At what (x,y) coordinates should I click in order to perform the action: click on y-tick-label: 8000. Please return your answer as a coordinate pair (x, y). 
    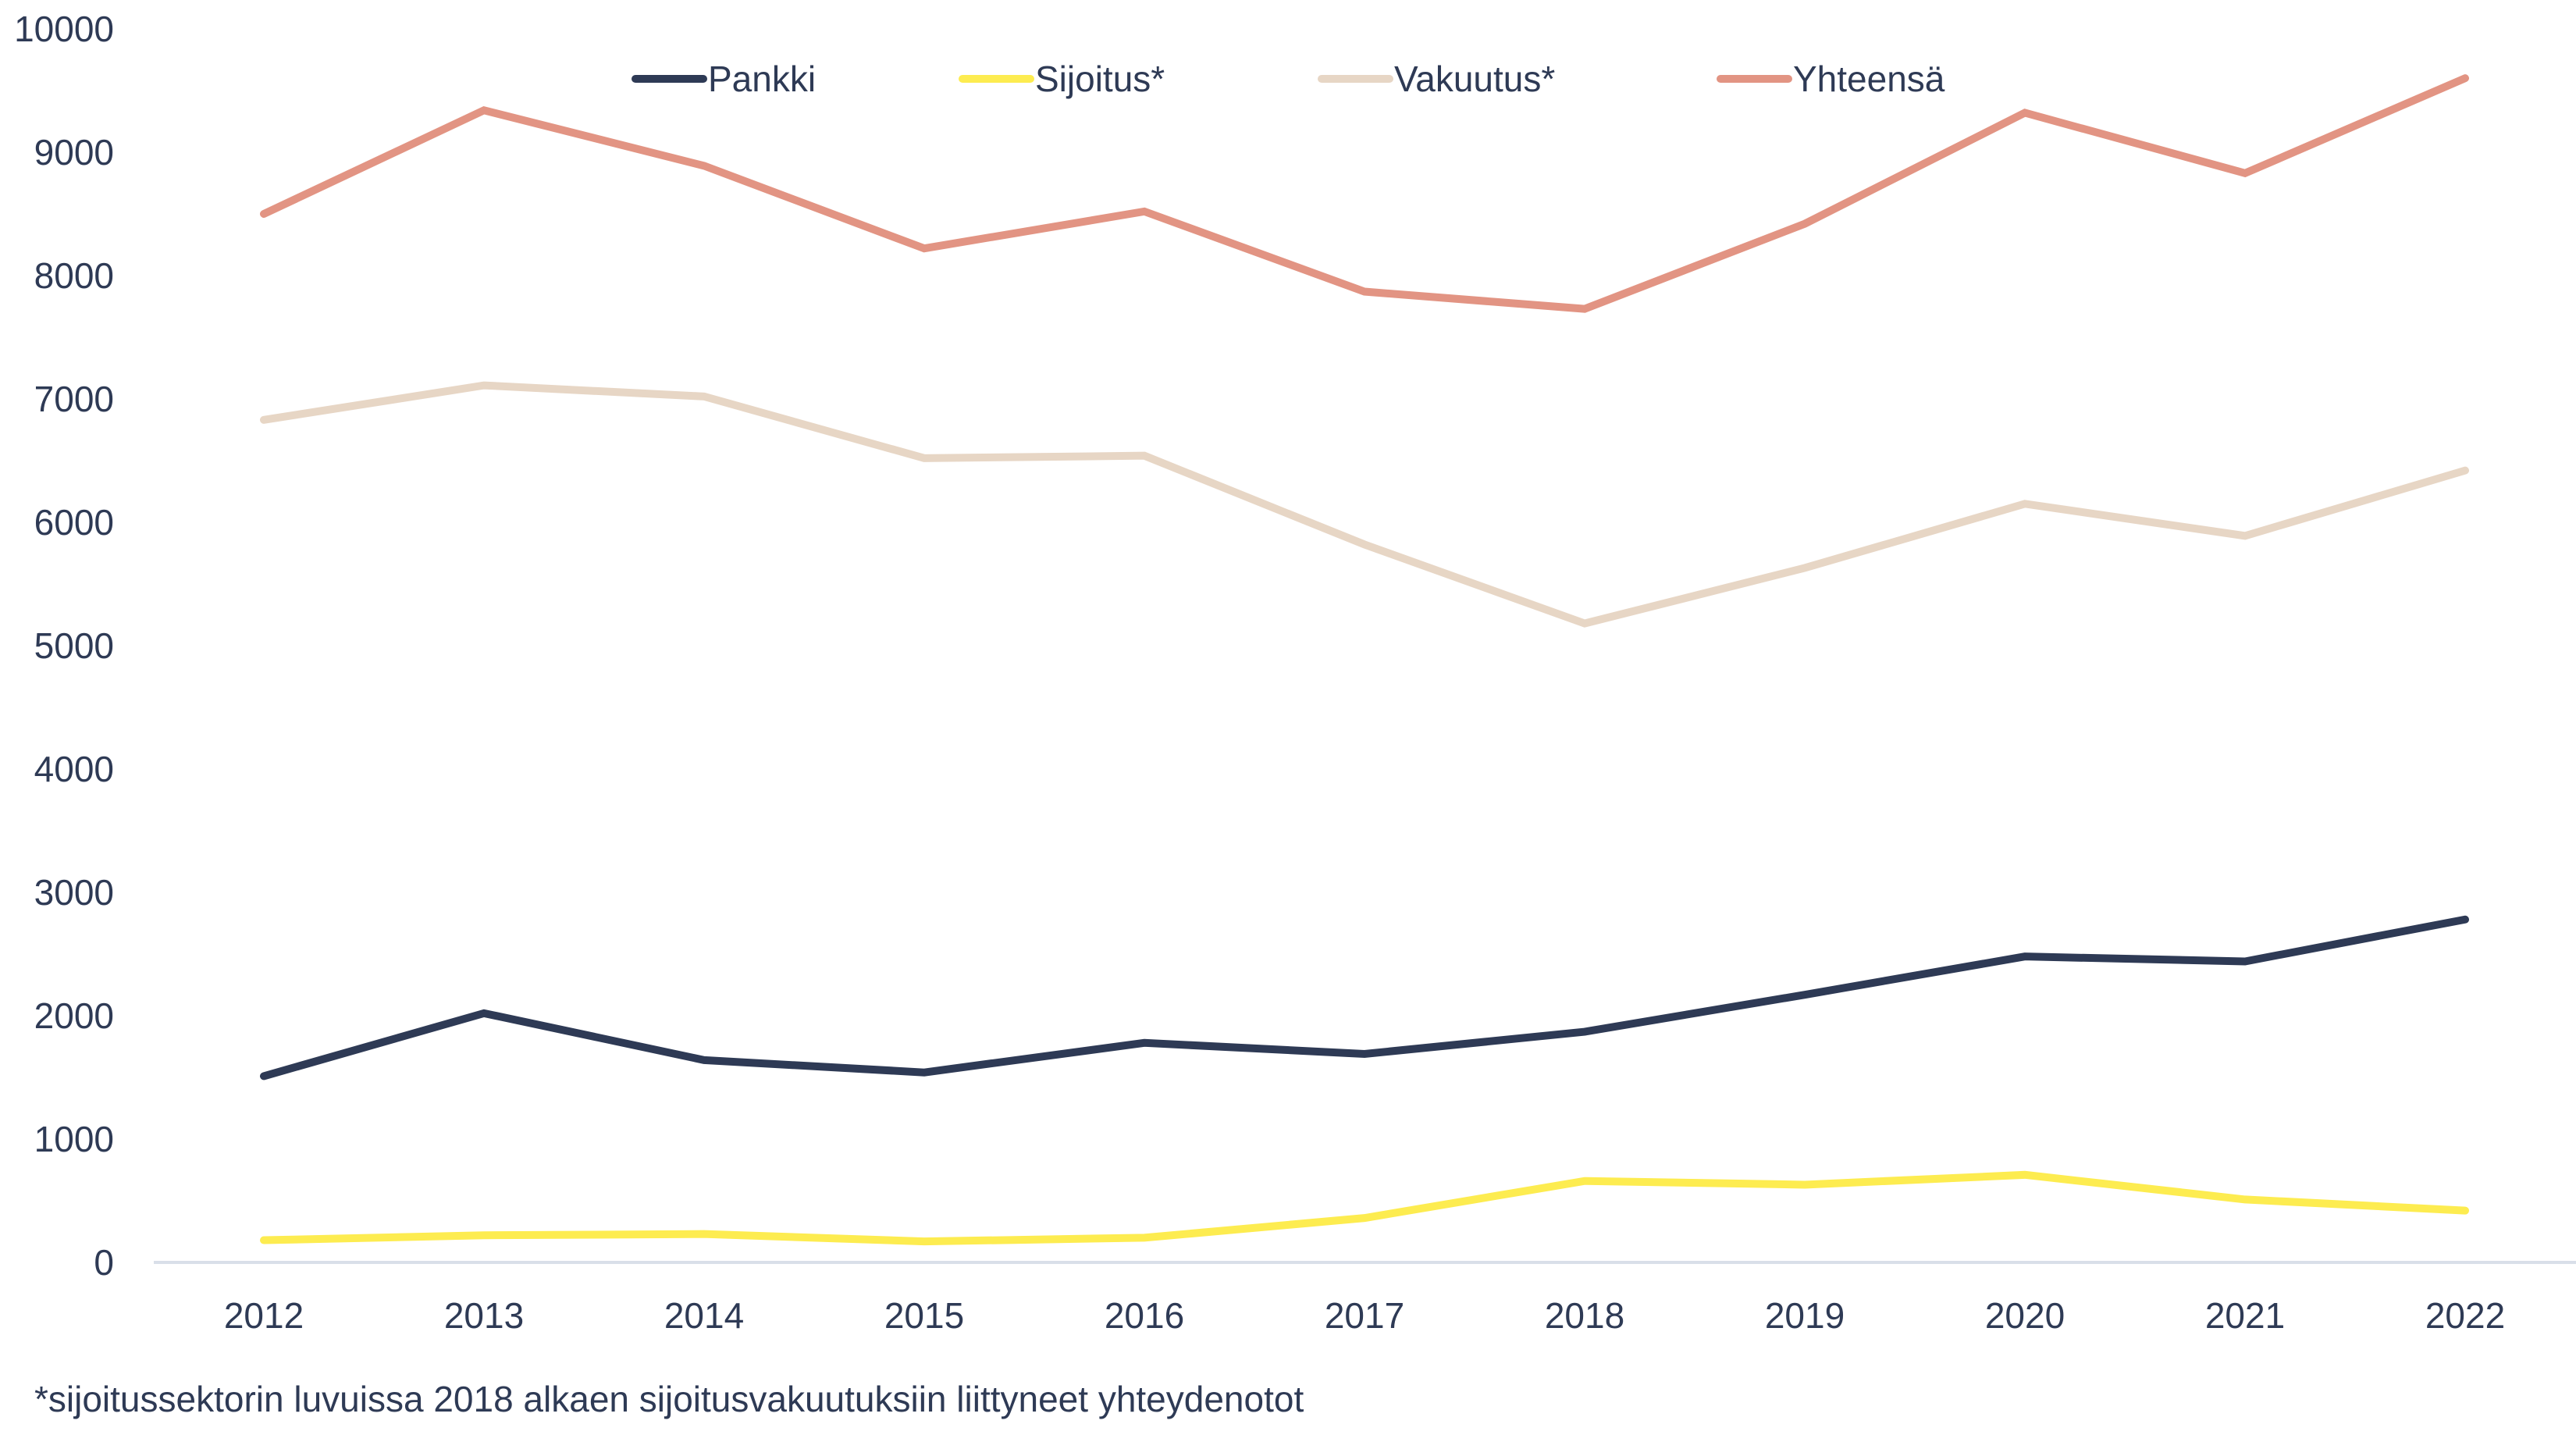
    Looking at the image, I should click on (74, 275).